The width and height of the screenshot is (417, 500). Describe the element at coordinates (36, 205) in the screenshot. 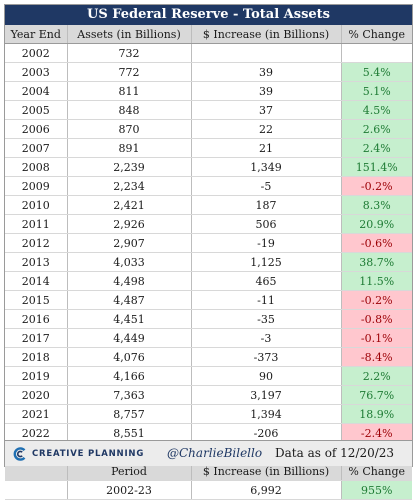

I see `row-year-cell: 2010` at that location.